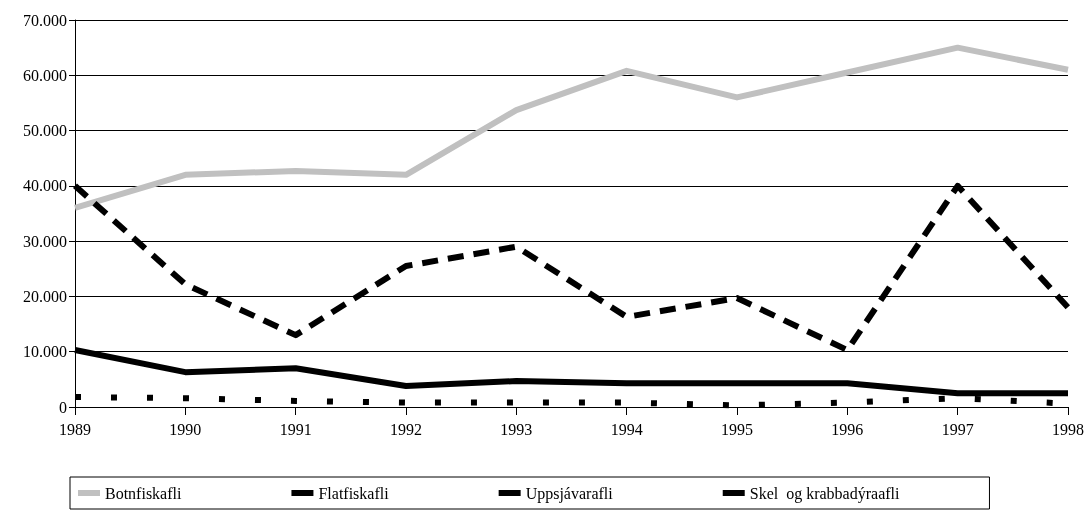 The image size is (1090, 513). Describe the element at coordinates (737, 429) in the screenshot. I see `x-tick-label: 1995` at that location.